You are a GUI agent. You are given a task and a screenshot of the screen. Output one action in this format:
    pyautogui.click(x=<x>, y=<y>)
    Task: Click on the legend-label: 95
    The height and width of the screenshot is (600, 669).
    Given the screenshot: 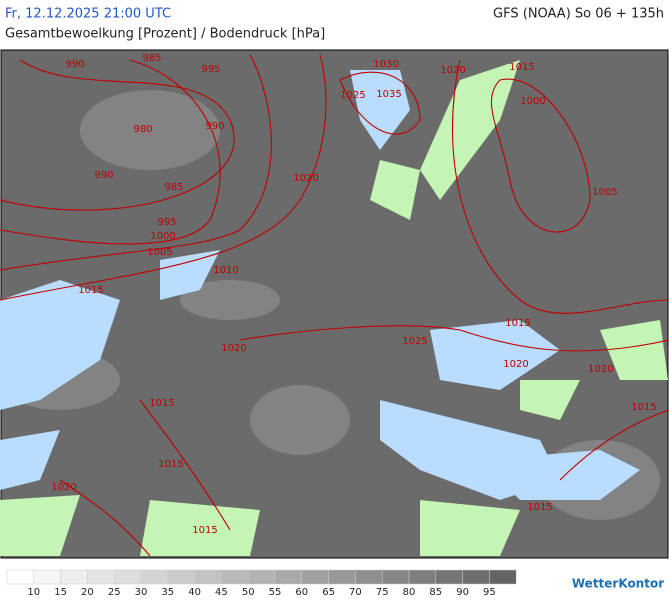 What is the action you would take?
    pyautogui.click(x=489, y=592)
    